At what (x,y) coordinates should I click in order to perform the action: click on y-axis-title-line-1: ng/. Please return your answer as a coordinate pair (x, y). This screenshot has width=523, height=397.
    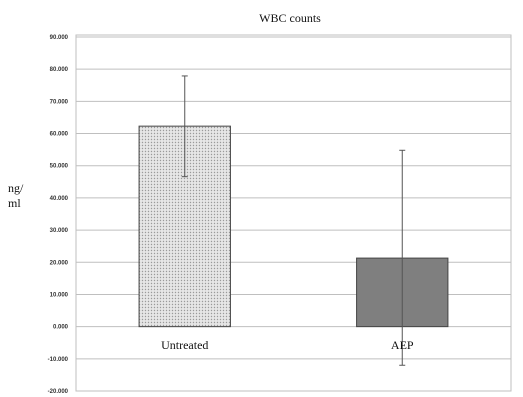
    Looking at the image, I should click on (16, 188).